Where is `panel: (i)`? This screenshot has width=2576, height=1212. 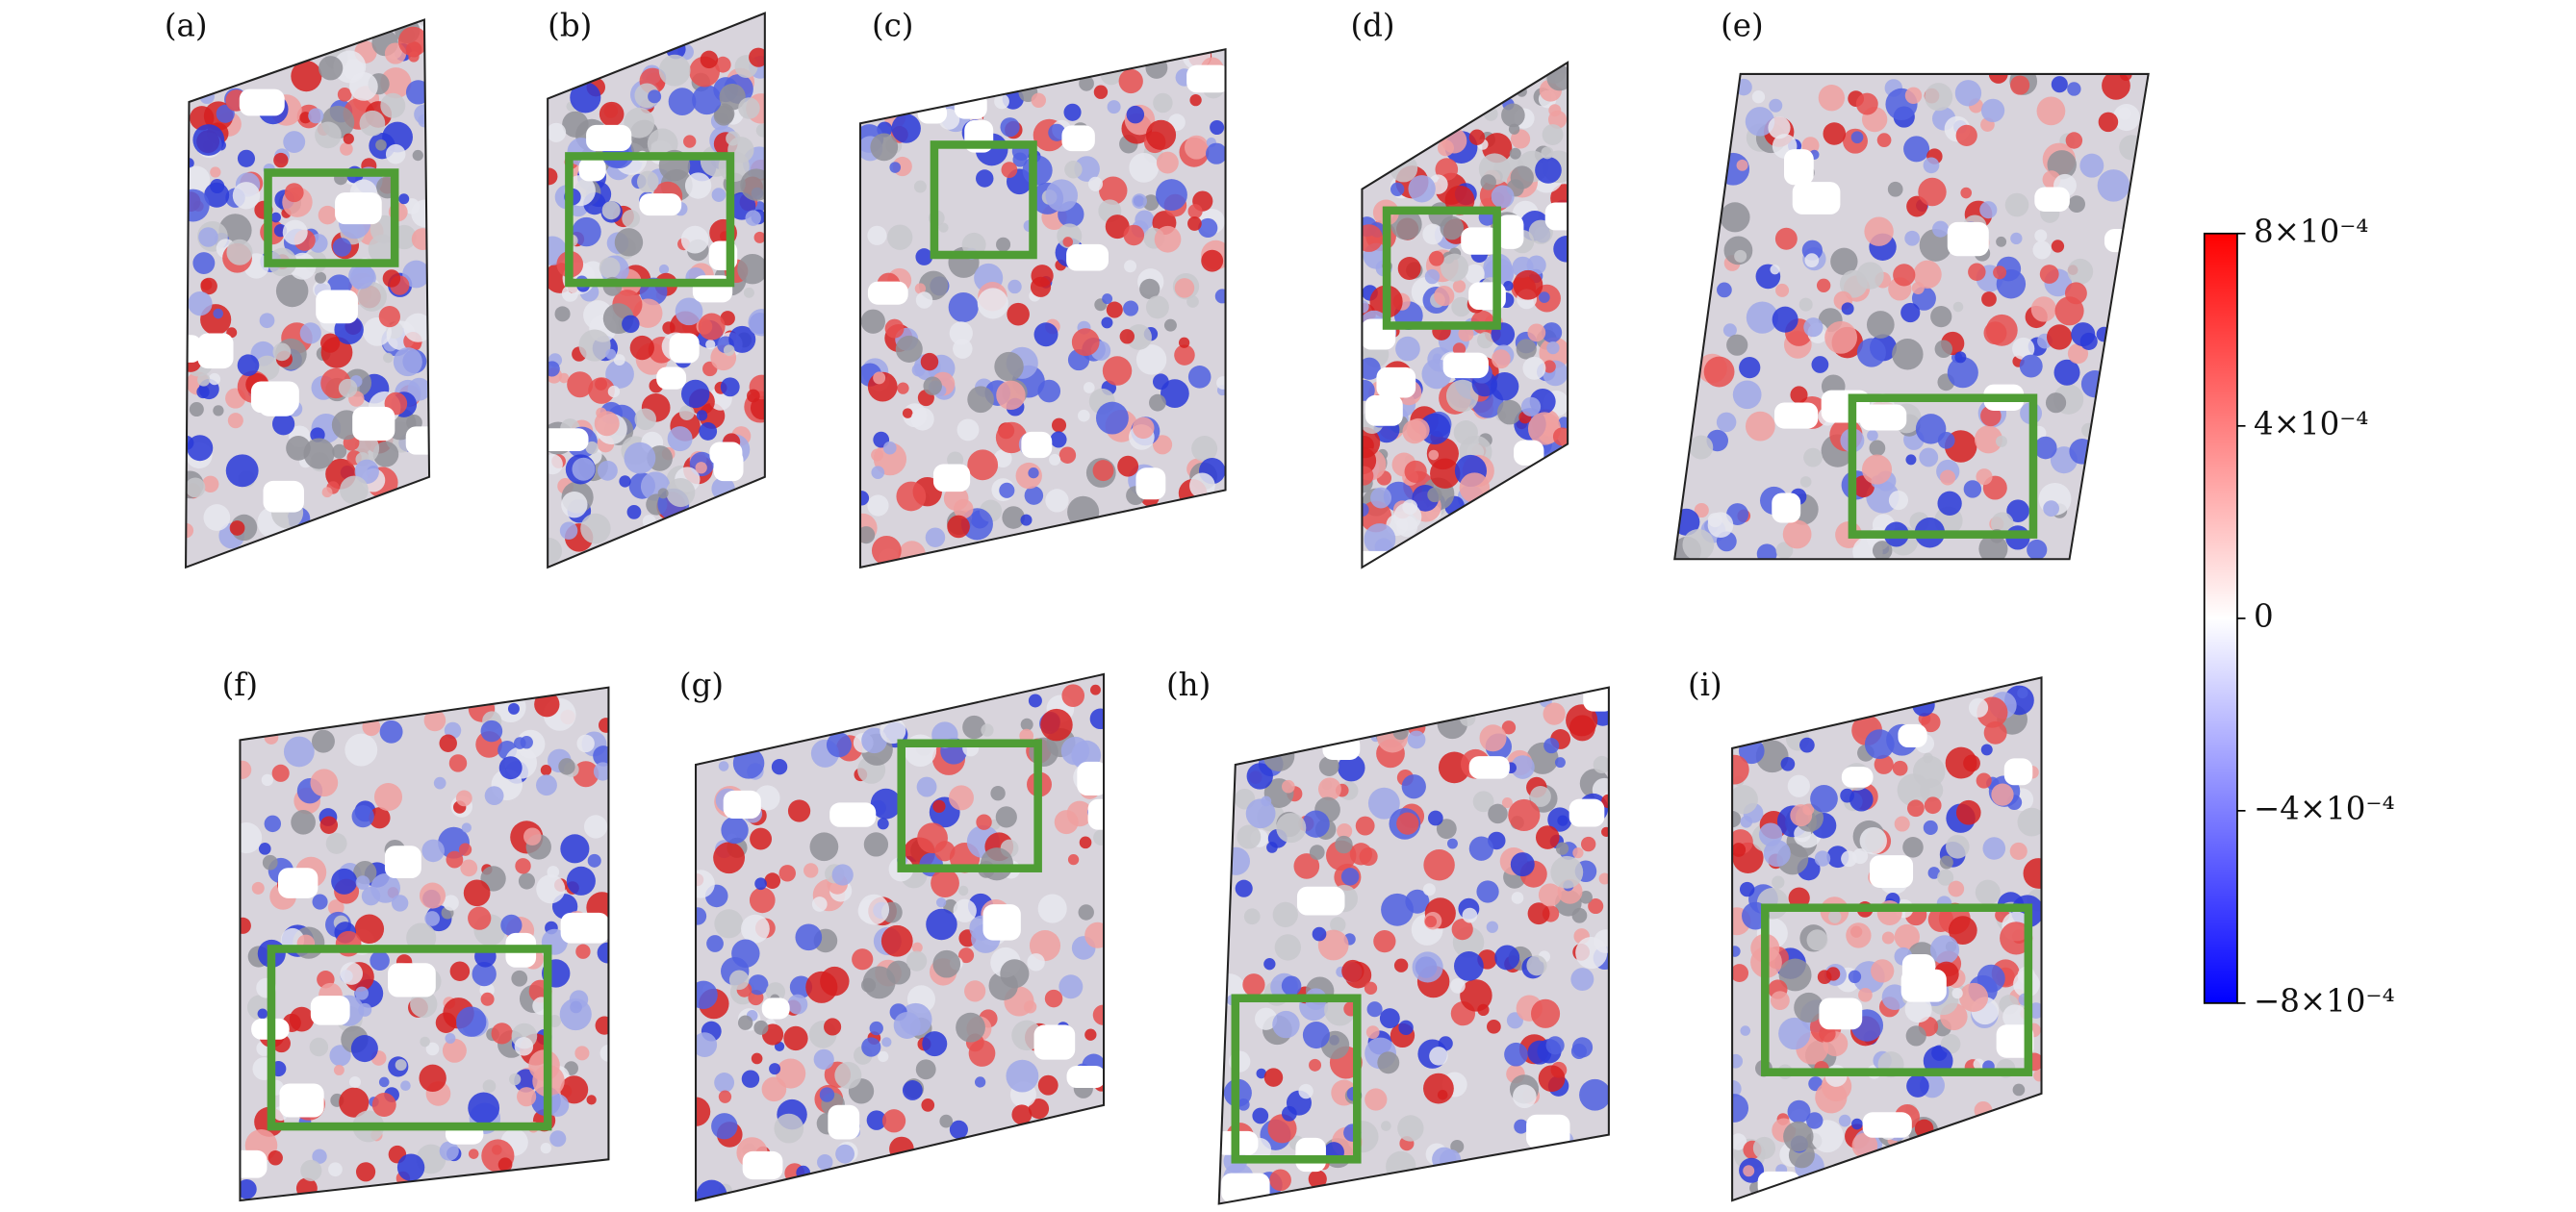 panel: (i) is located at coordinates (1865, 934).